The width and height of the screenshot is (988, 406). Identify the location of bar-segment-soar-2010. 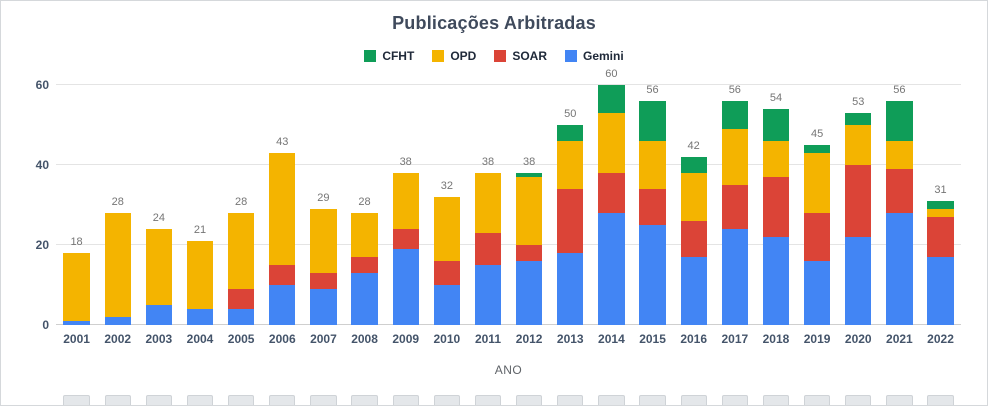
(446, 273).